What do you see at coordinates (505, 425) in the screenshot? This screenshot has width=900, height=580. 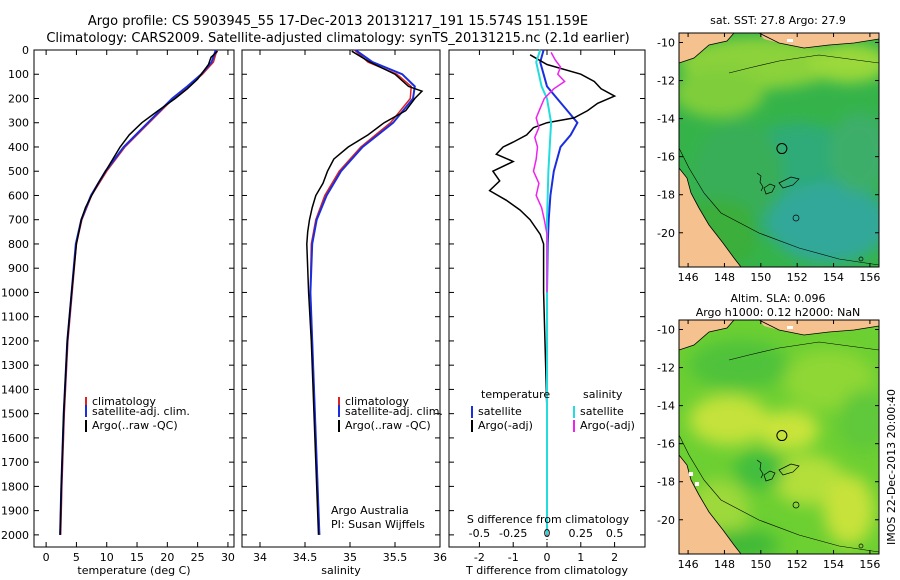 I see `legend-label-t-argo: Argo(-adj)` at bounding box center [505, 425].